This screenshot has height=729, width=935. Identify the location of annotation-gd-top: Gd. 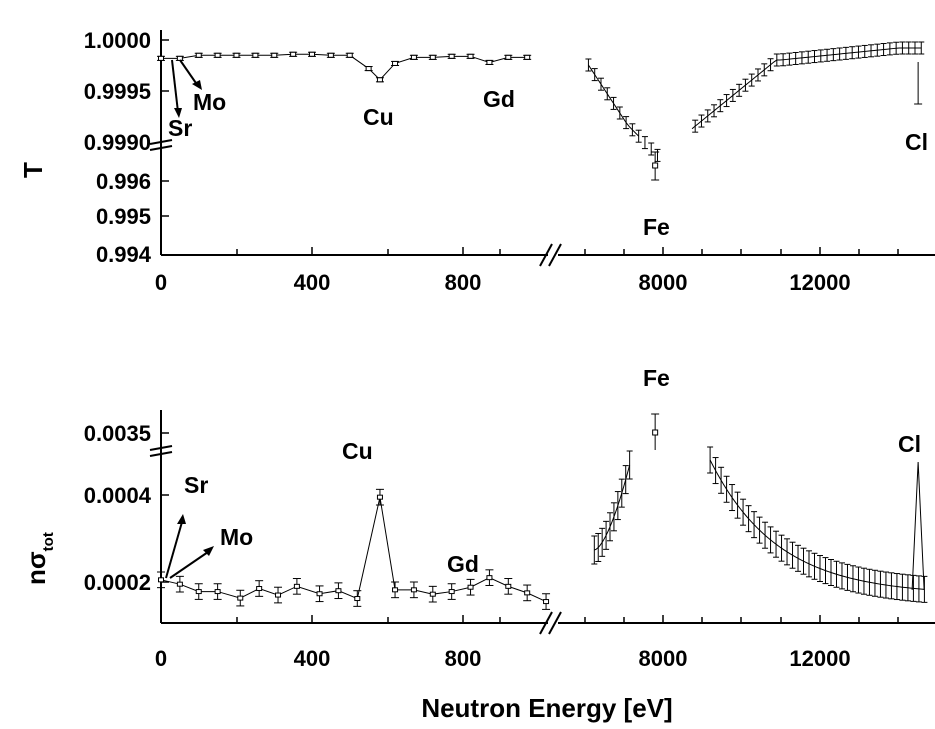
(499, 99).